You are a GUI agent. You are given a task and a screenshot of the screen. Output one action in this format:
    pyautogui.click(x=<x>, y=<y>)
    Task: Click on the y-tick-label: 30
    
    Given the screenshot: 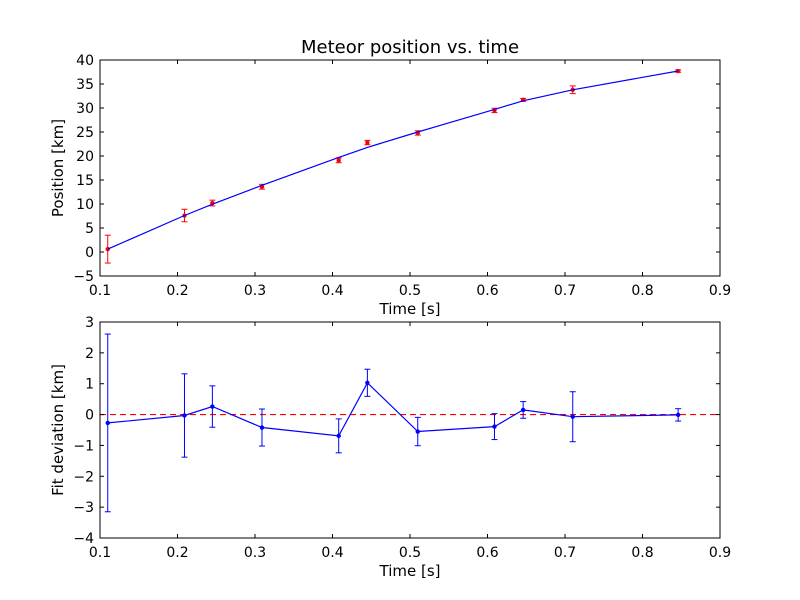 What is the action you would take?
    pyautogui.click(x=85, y=109)
    